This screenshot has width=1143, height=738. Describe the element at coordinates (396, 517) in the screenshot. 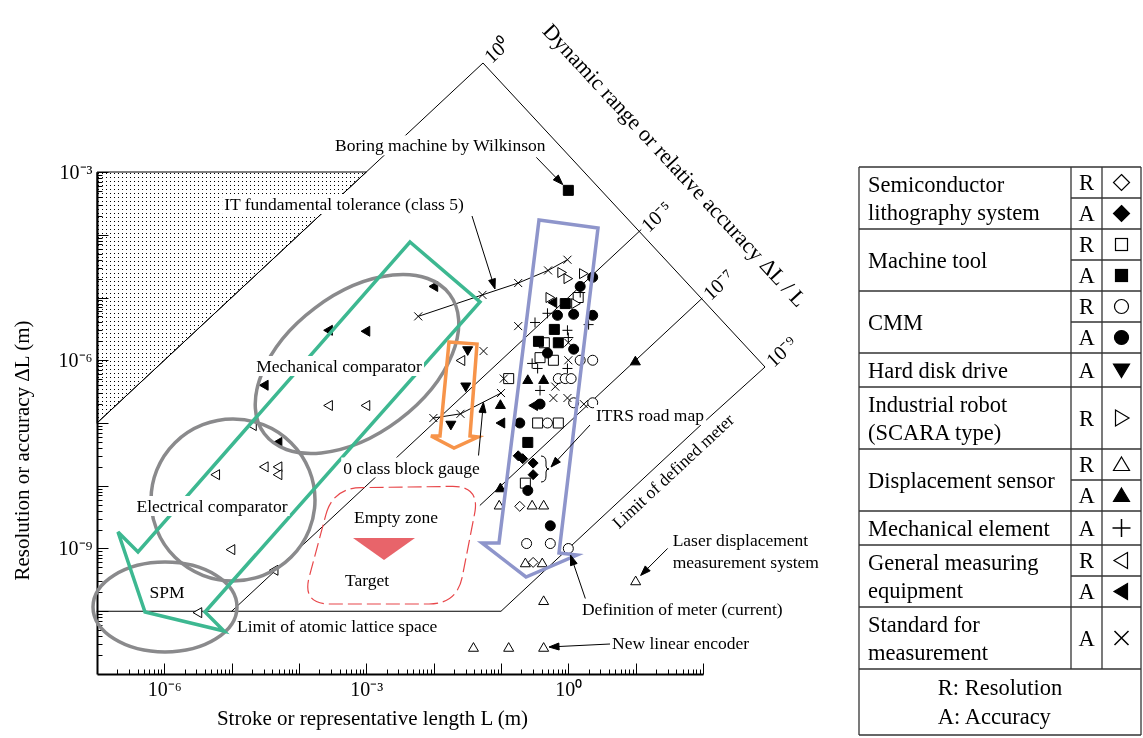

I see `annotation: Empty zone` at that location.